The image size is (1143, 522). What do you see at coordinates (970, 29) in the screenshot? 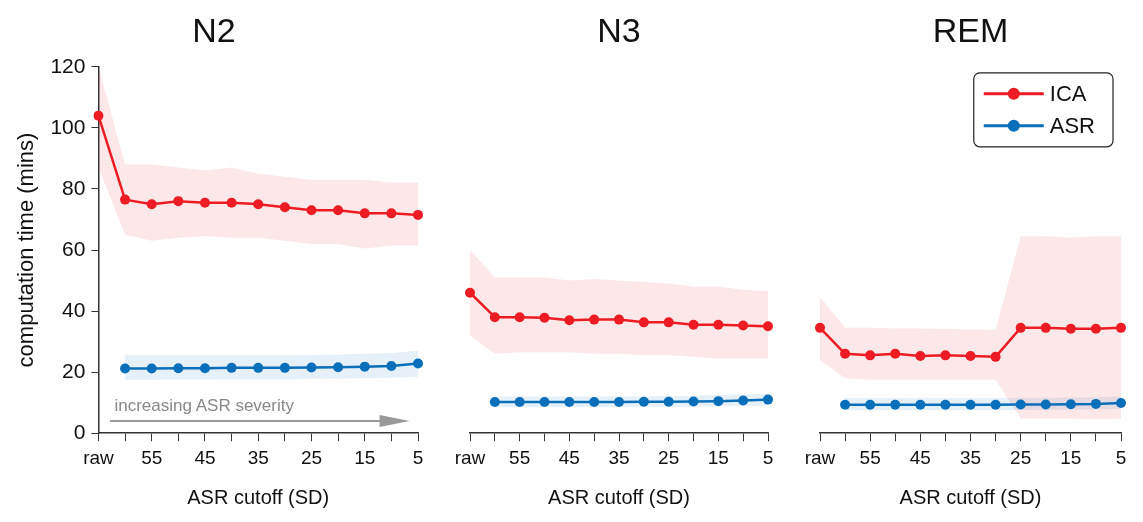
I see `chart-title: REM` at bounding box center [970, 29].